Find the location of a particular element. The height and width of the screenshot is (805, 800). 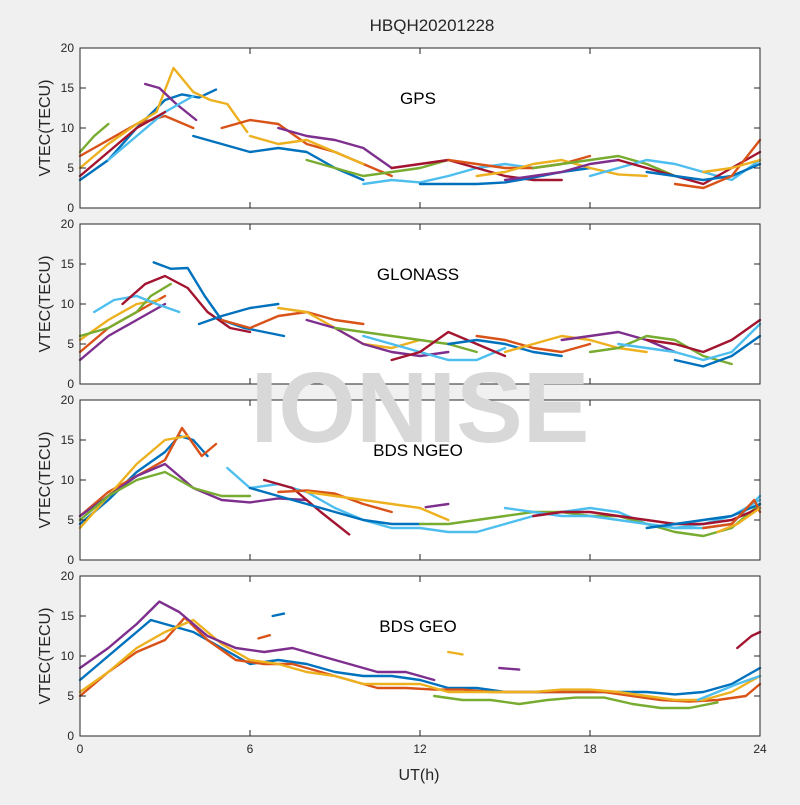

panel-annotation: BDS NGEO is located at coordinates (418, 450).